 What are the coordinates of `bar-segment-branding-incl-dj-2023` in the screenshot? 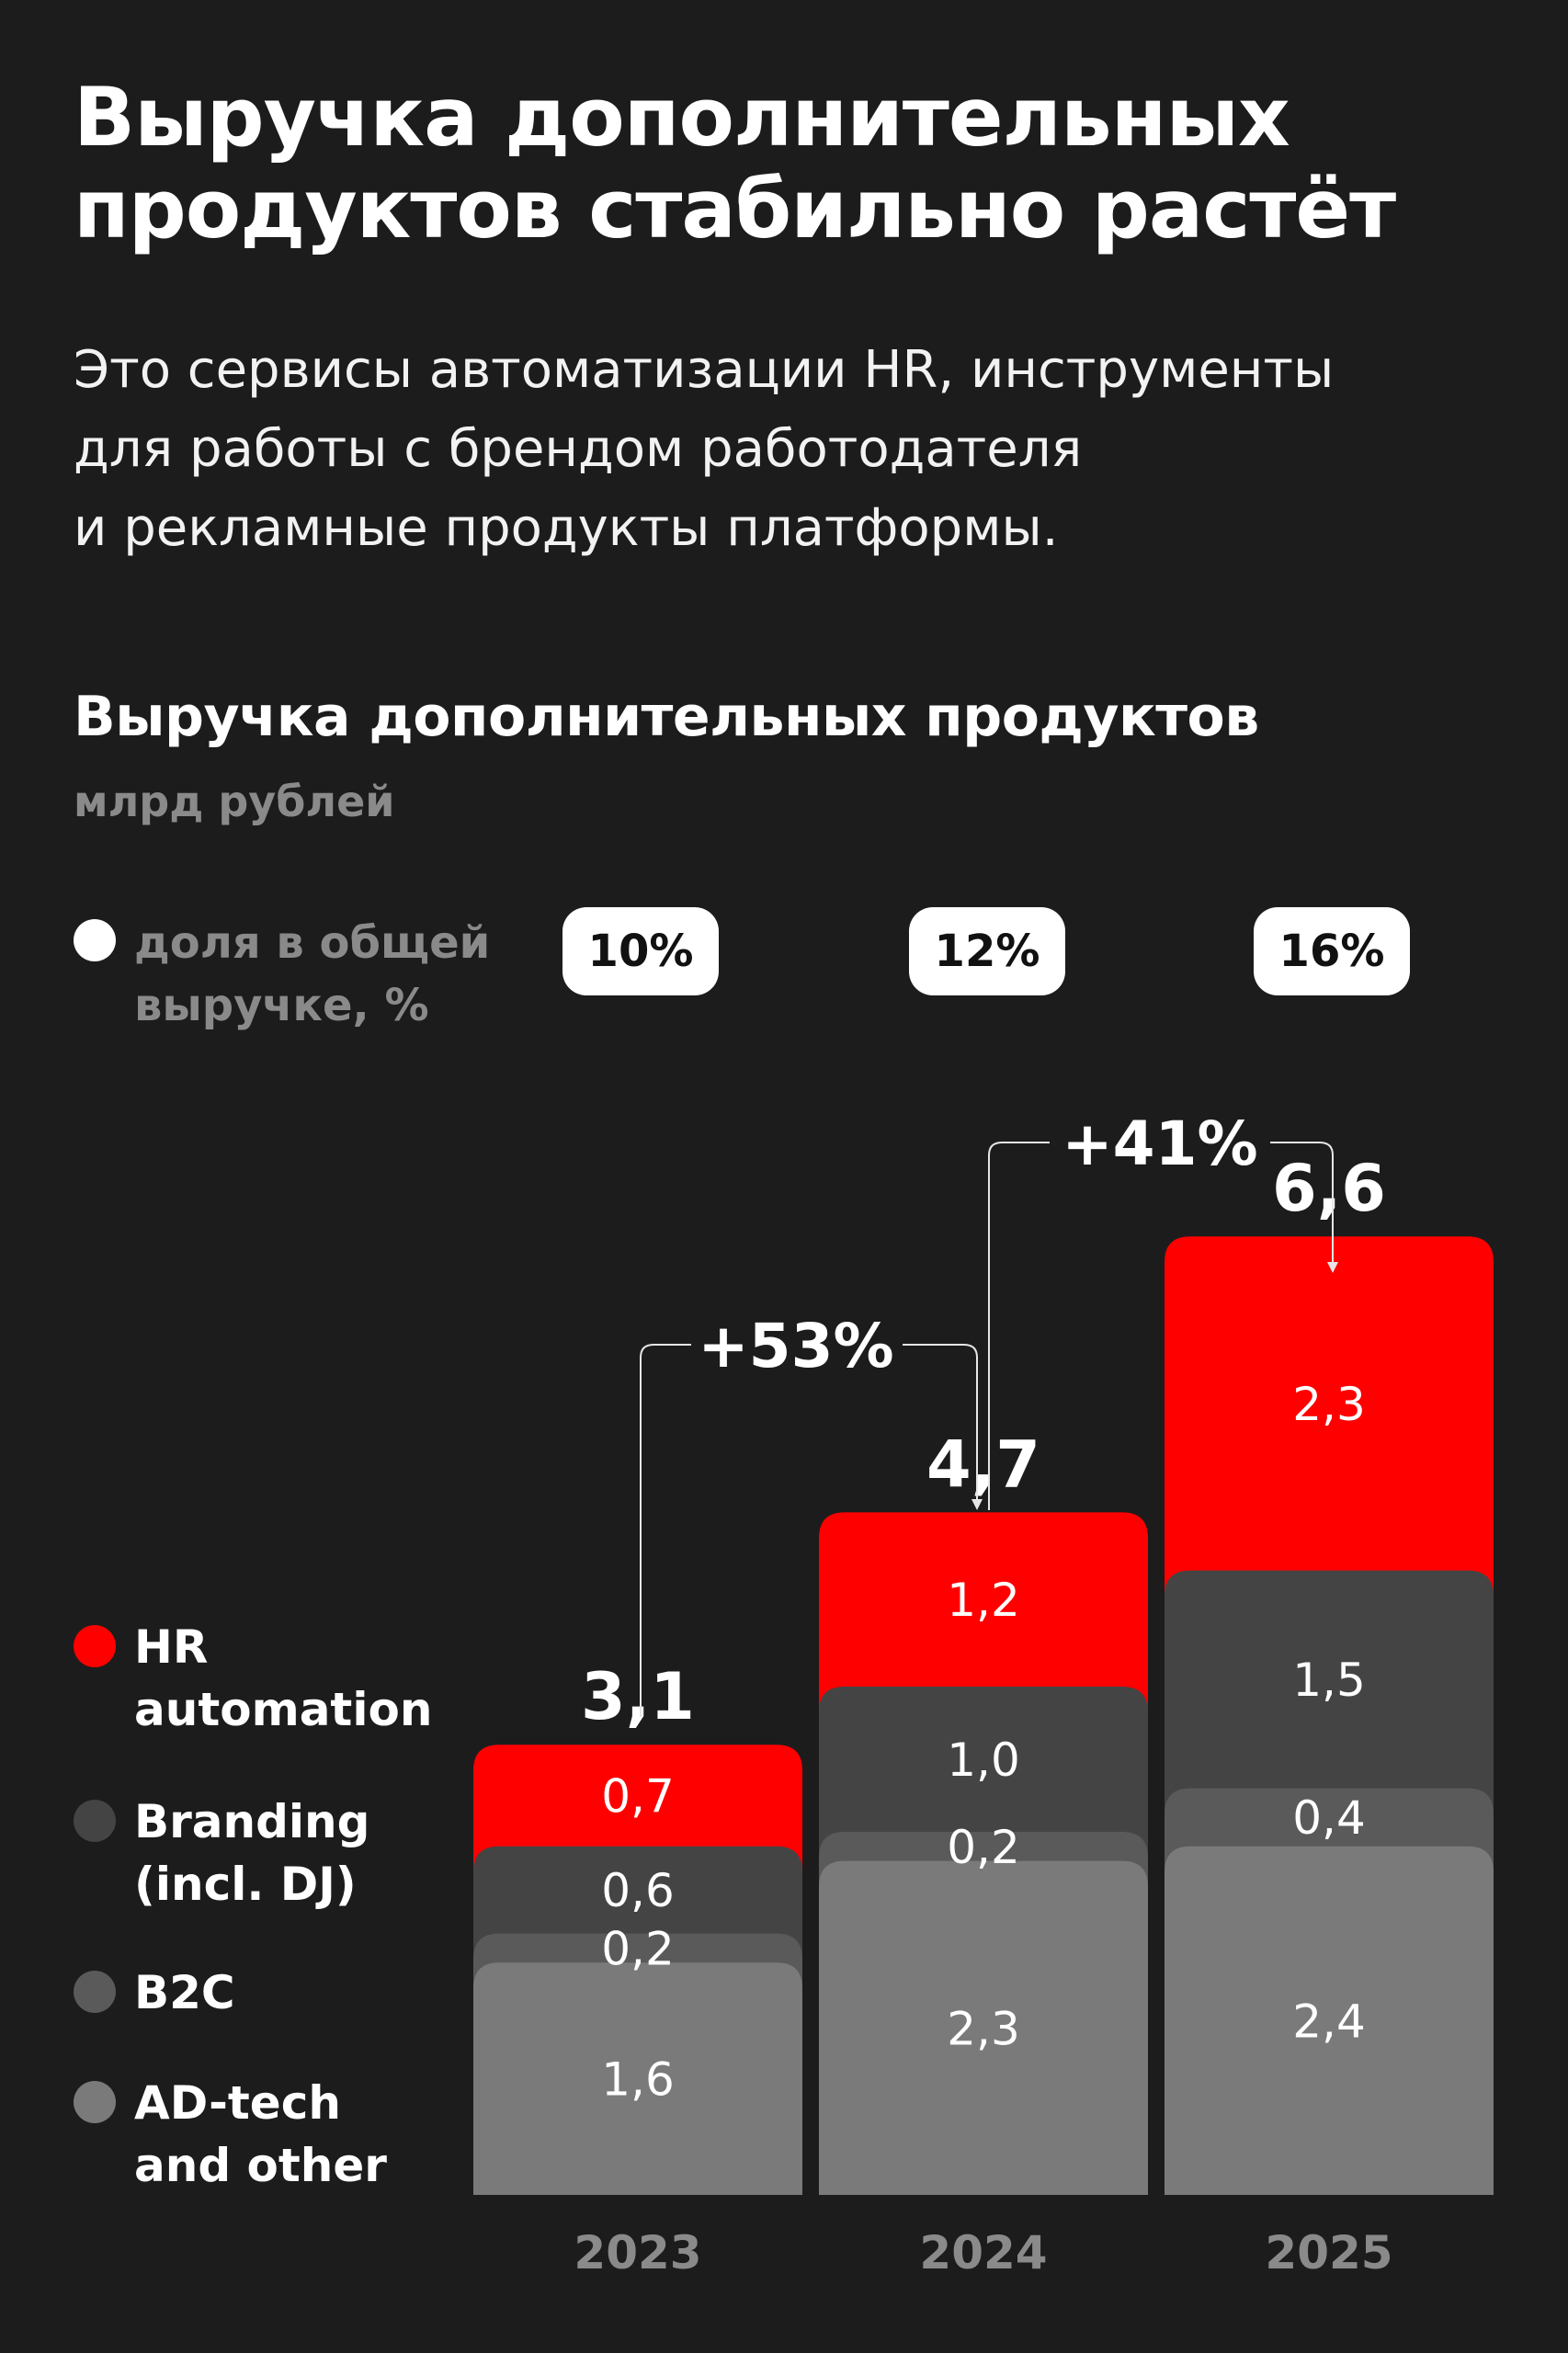 It's located at (637, 1903).